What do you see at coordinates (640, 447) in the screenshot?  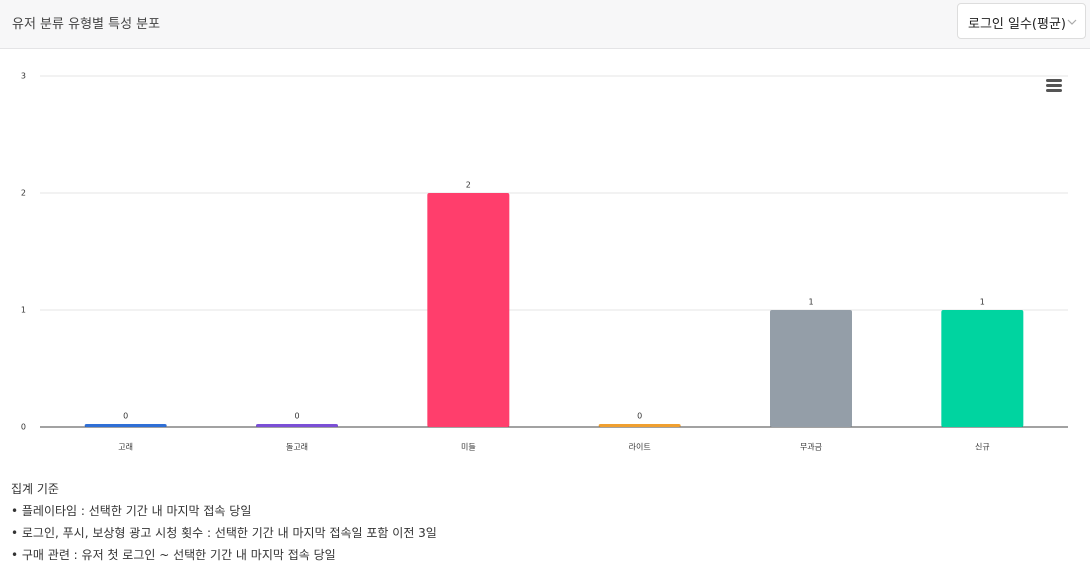 I see `x-tick-label: 라이트` at bounding box center [640, 447].